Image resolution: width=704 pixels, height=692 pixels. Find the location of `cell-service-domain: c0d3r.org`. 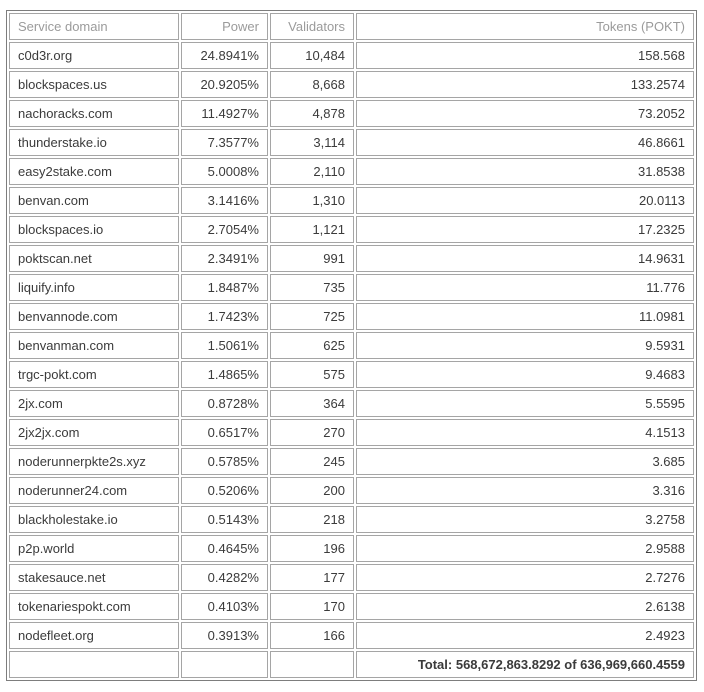

cell-service-domain: c0d3r.org is located at coordinates (94, 55).